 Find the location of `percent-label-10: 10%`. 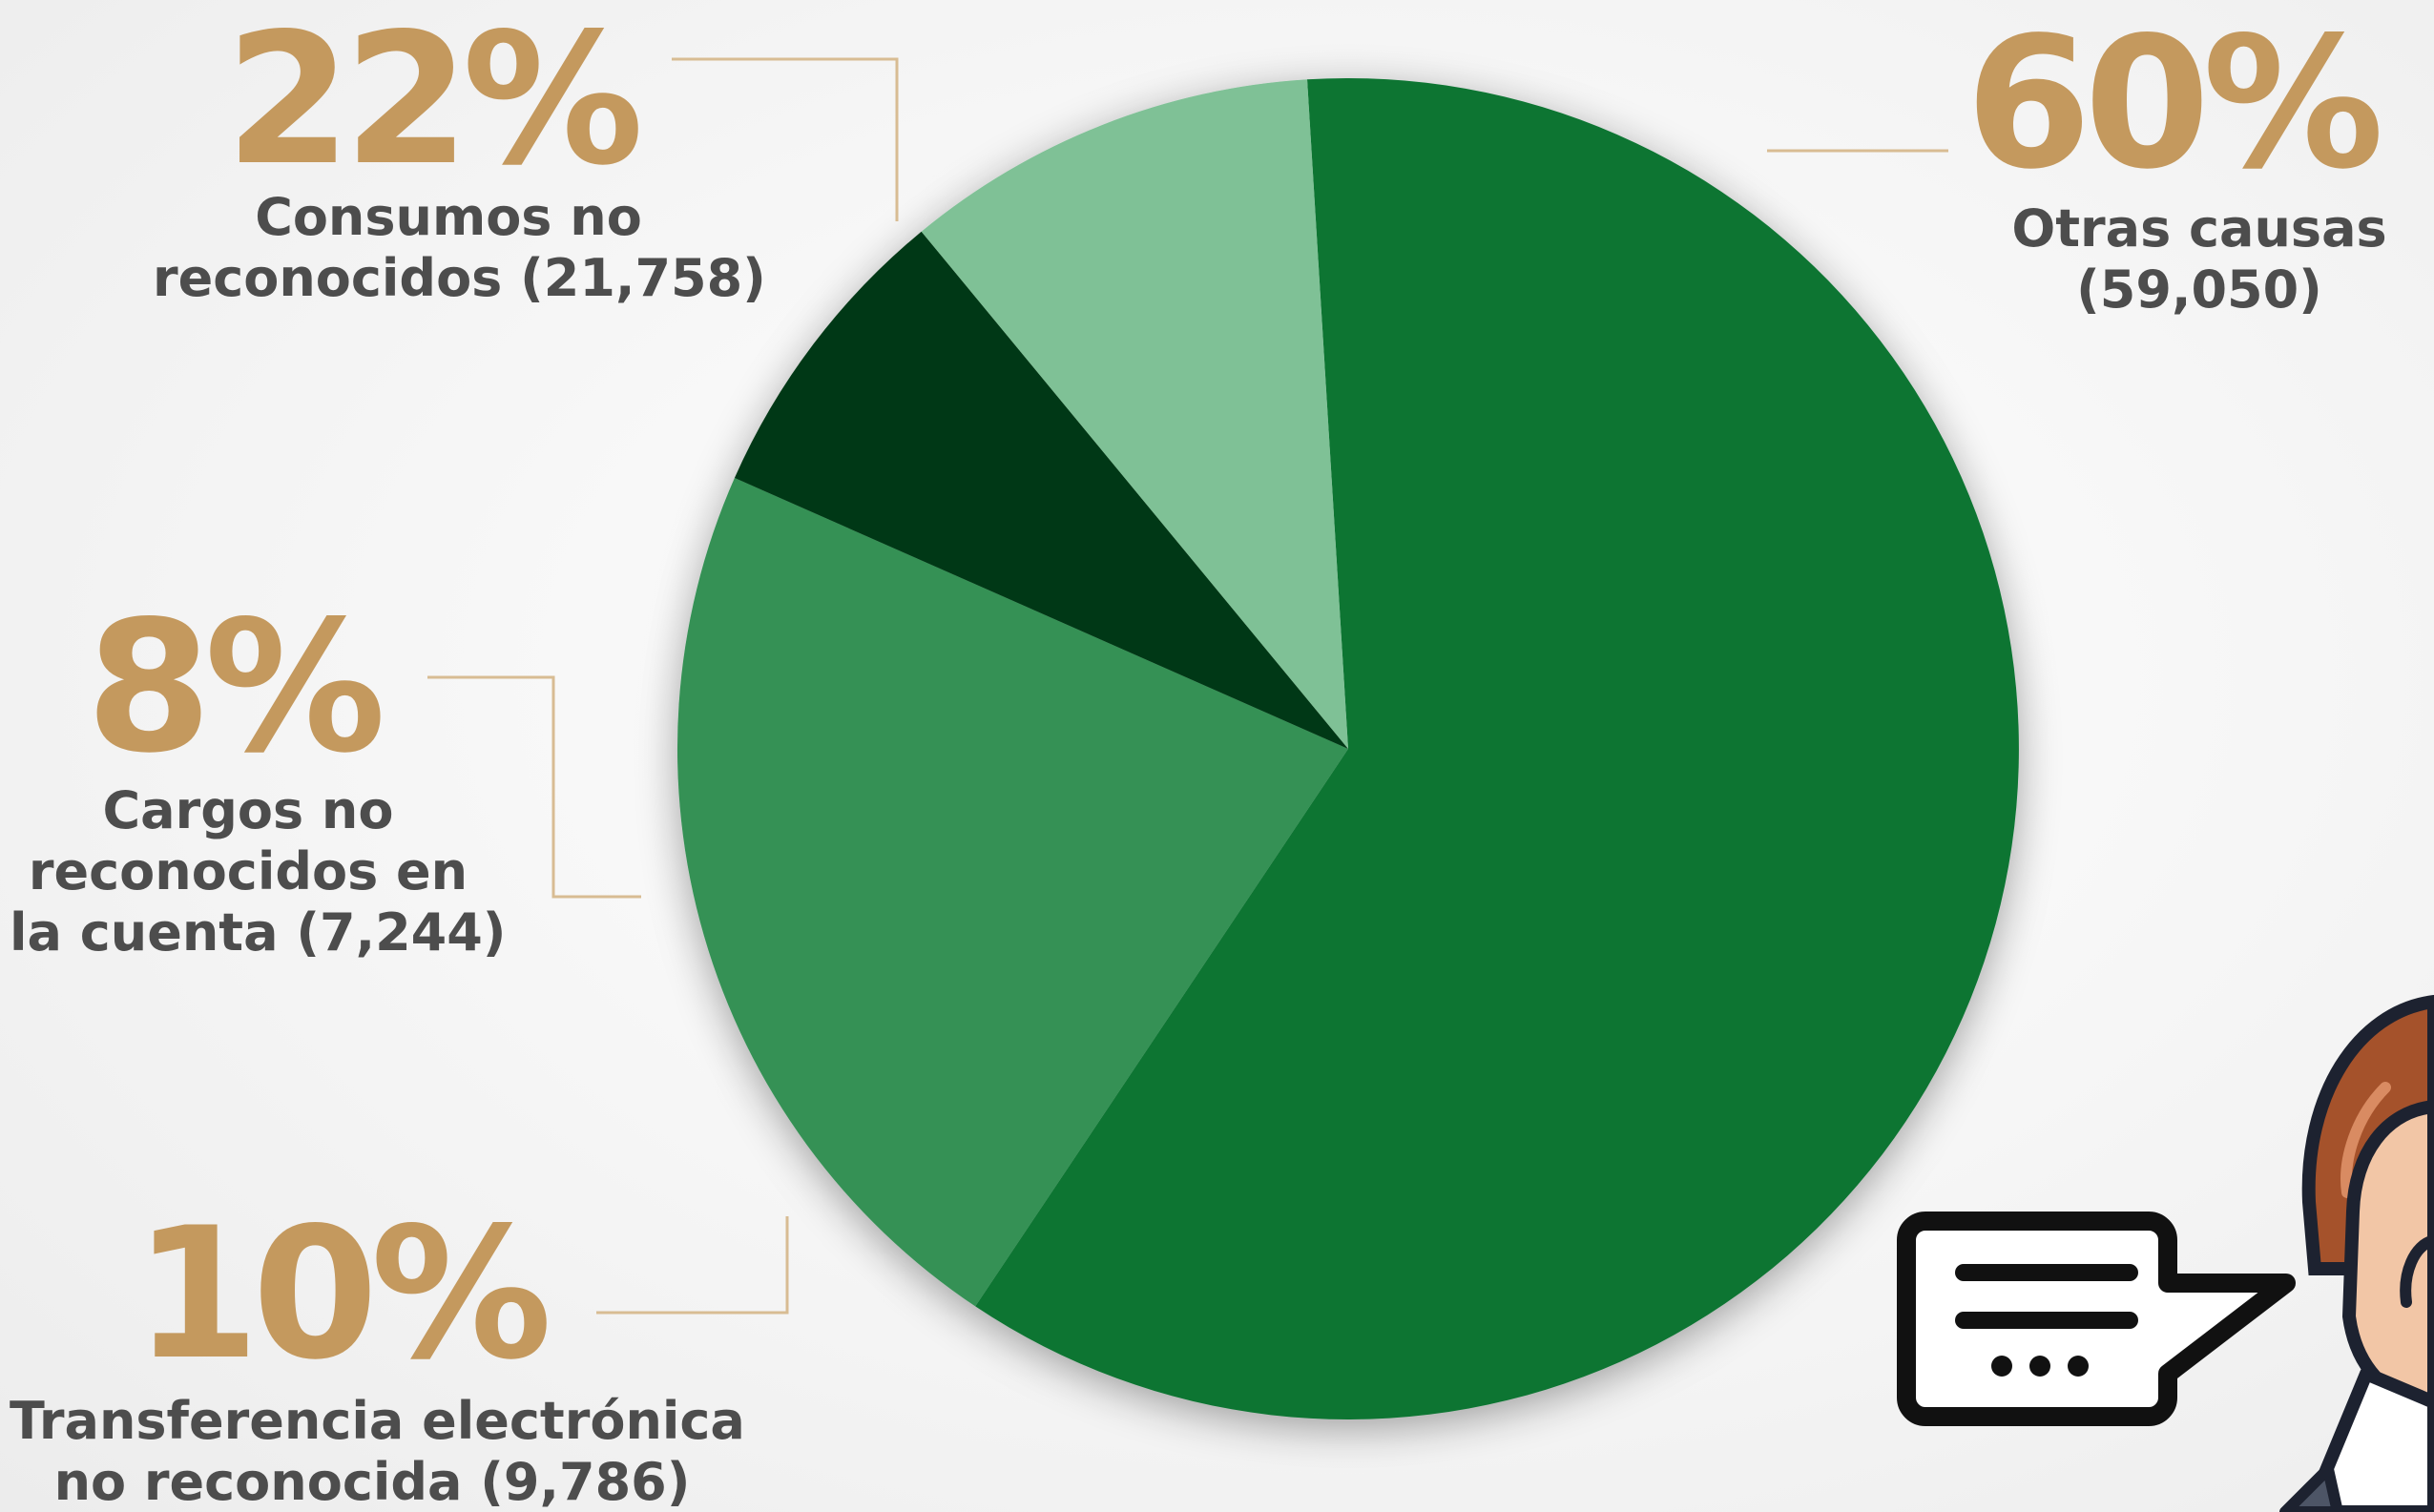

percent-label-10: 10% is located at coordinates (343, 1294).